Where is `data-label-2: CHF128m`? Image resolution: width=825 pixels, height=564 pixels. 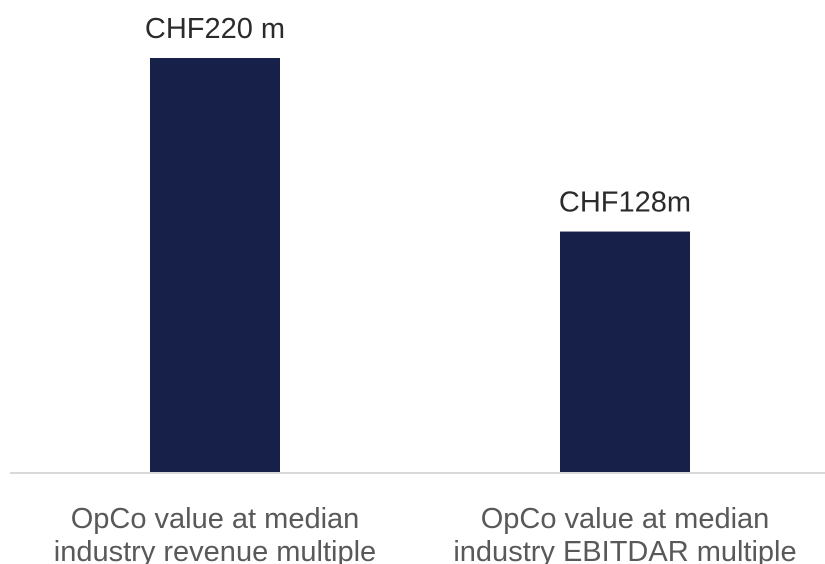
data-label-2: CHF128m is located at coordinates (625, 203).